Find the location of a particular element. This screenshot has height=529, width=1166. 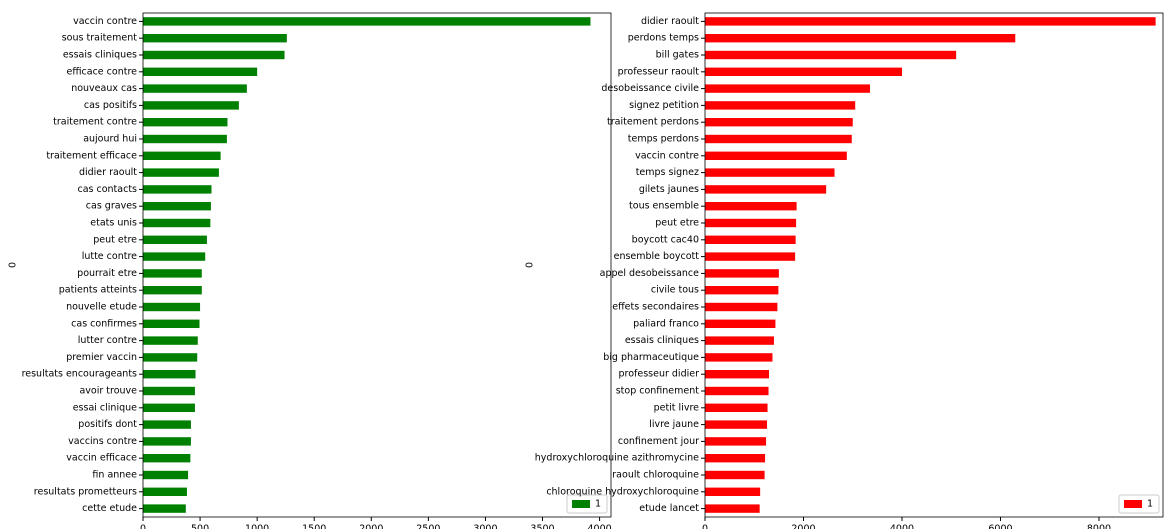

category-label: etats unis is located at coordinates (113, 223).